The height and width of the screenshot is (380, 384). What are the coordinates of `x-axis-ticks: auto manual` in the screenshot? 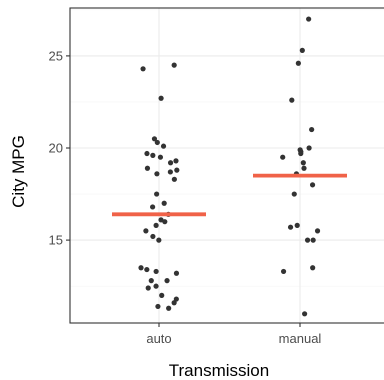 It's located at (233, 334).